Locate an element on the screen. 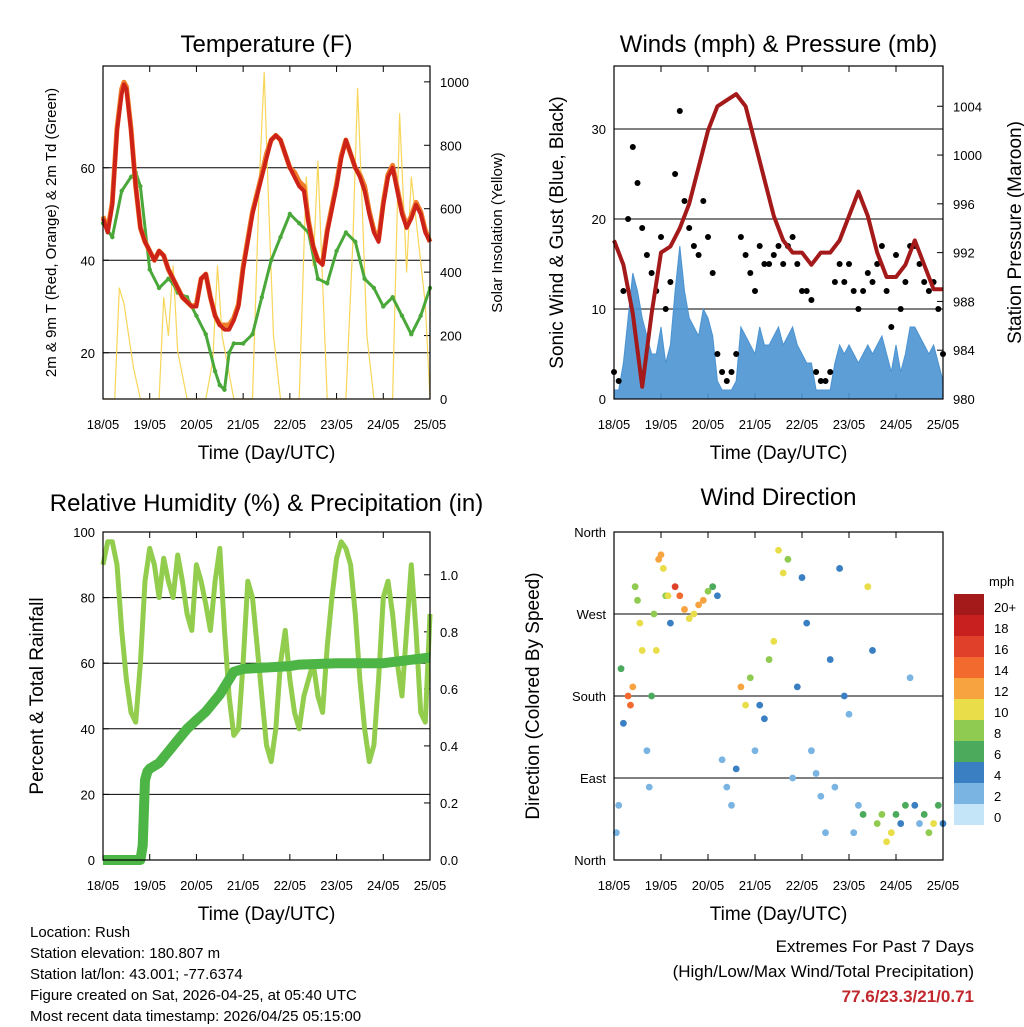  y-axis-label: 2m & 9m T (Red, Orange) & 2m Td (Green) is located at coordinates (51, 232).